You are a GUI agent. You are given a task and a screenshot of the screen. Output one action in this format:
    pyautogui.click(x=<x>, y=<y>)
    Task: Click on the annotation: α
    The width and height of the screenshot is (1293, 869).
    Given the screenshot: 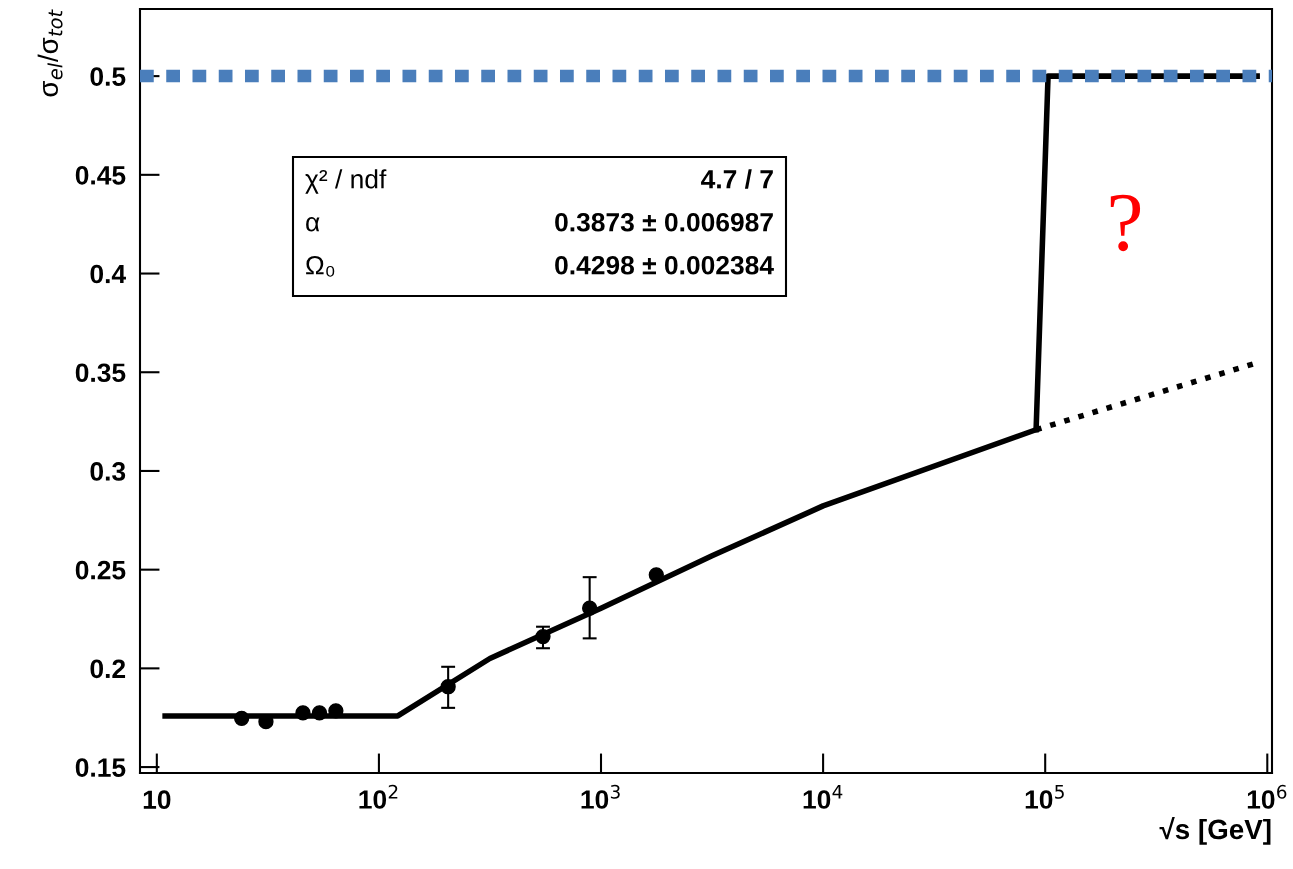 What is the action you would take?
    pyautogui.click(x=313, y=224)
    